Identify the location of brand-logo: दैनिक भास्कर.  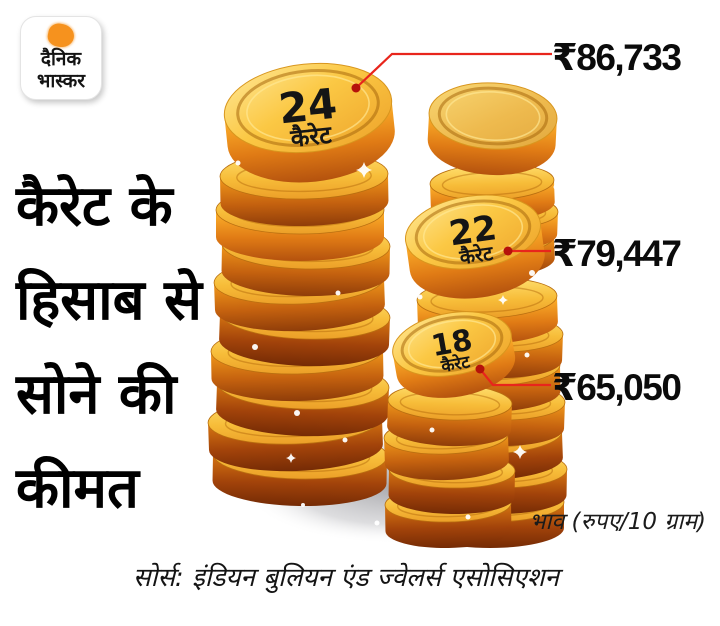
(61, 58).